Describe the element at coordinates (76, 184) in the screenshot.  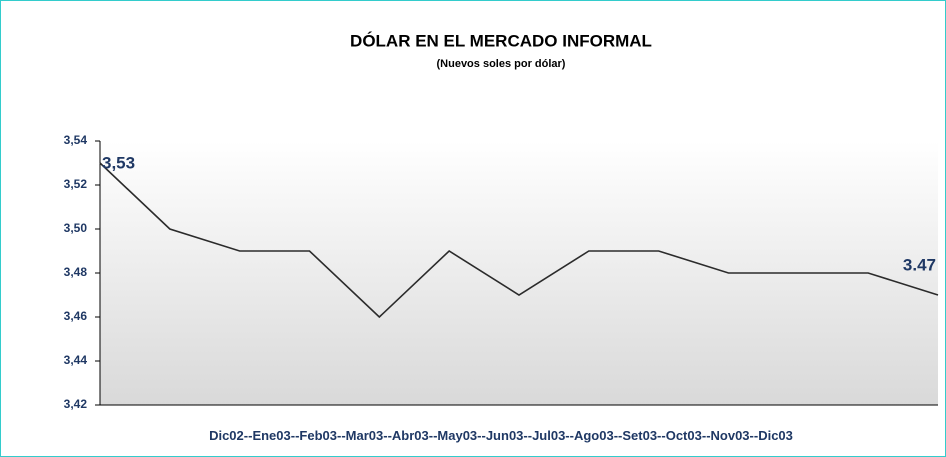
I see `y-tick-label: 3,52` at that location.